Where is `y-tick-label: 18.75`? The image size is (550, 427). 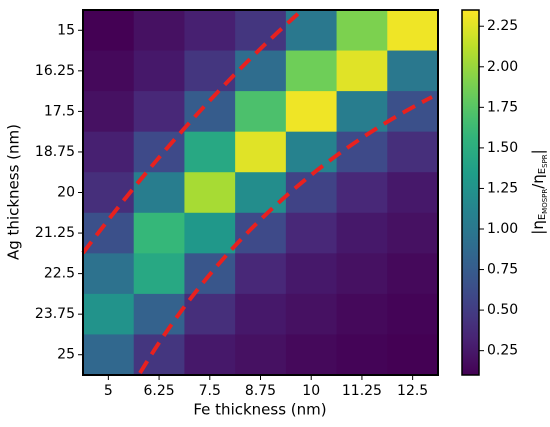 y-tick-label: 18.75 is located at coordinates (55, 152).